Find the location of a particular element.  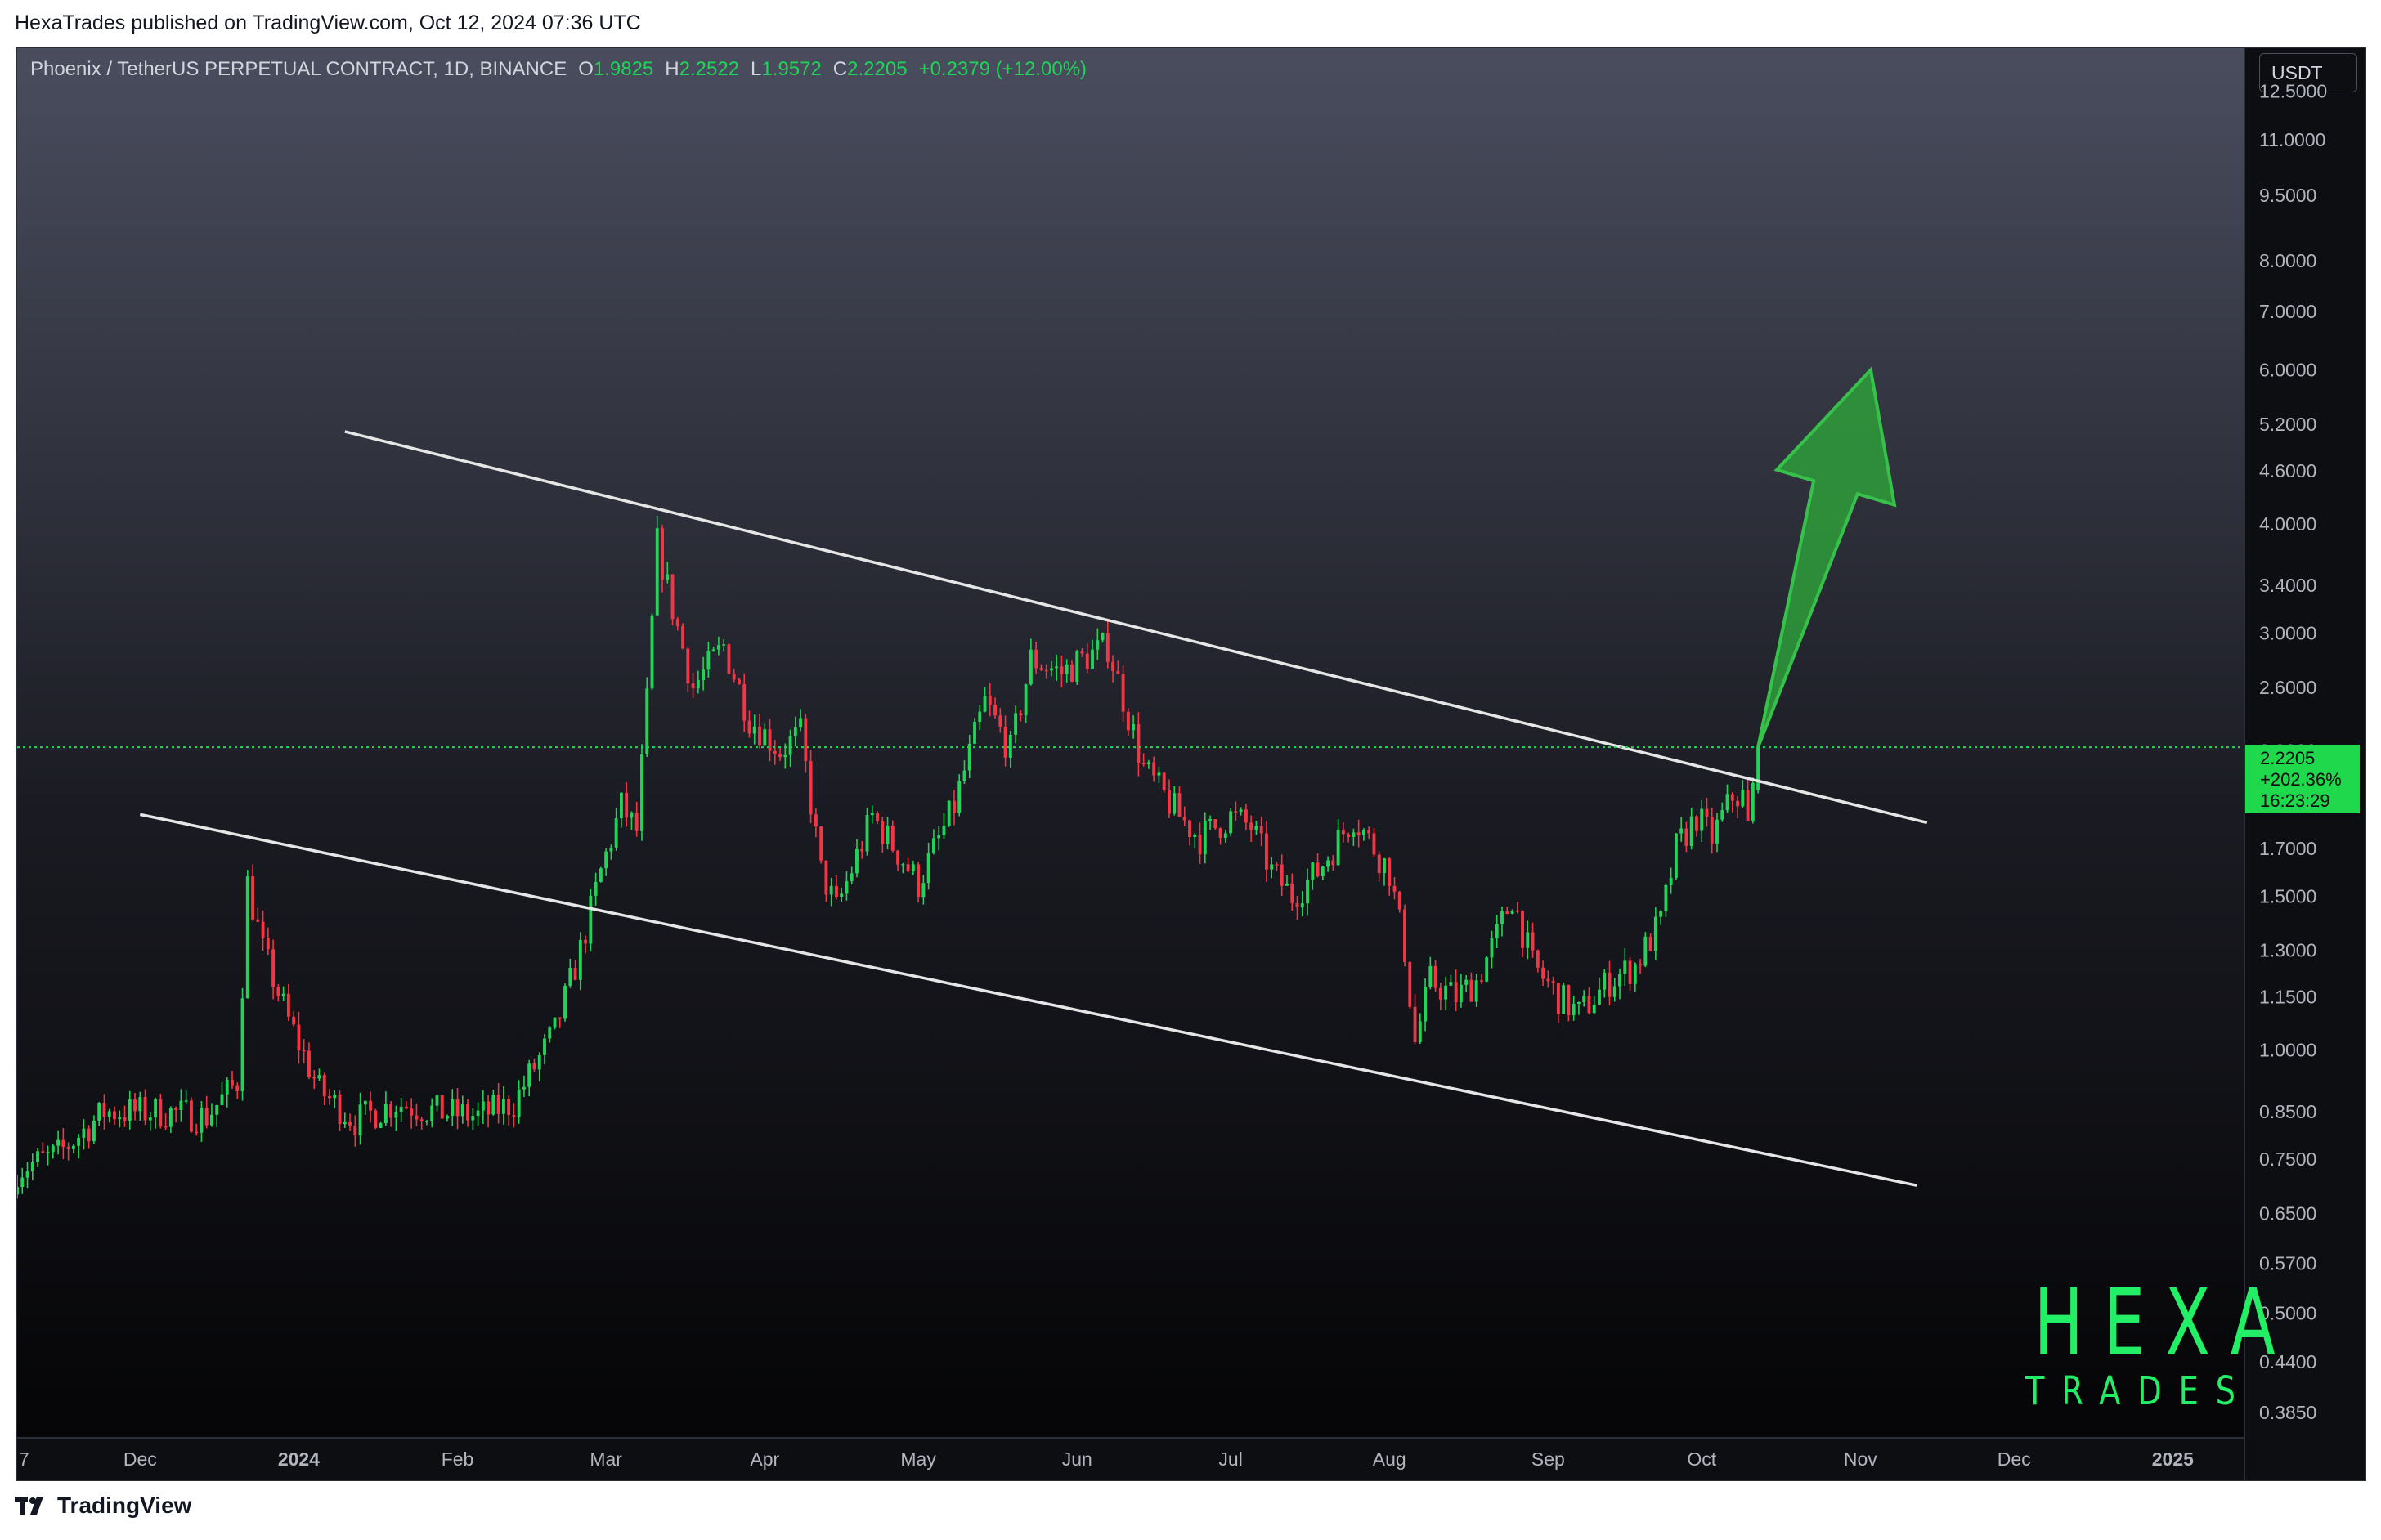

time-tick-label: Nov is located at coordinates (1860, 1459).